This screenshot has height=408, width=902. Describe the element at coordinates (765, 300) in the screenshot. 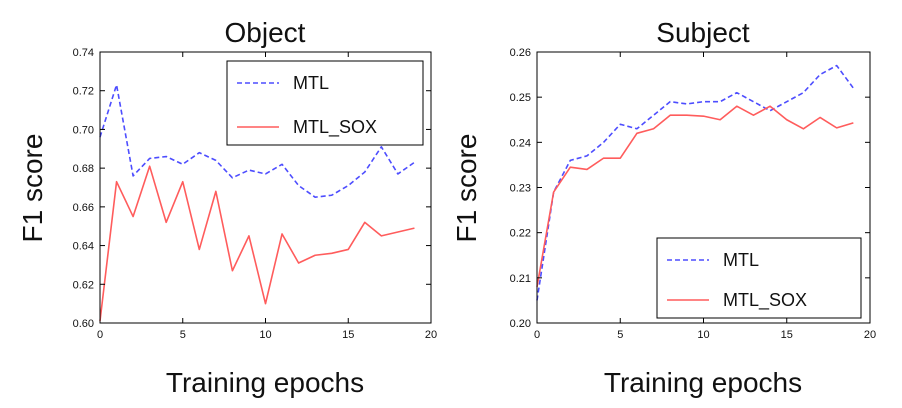

I see `legend-label-mtl-sox: MTL_SOX` at that location.